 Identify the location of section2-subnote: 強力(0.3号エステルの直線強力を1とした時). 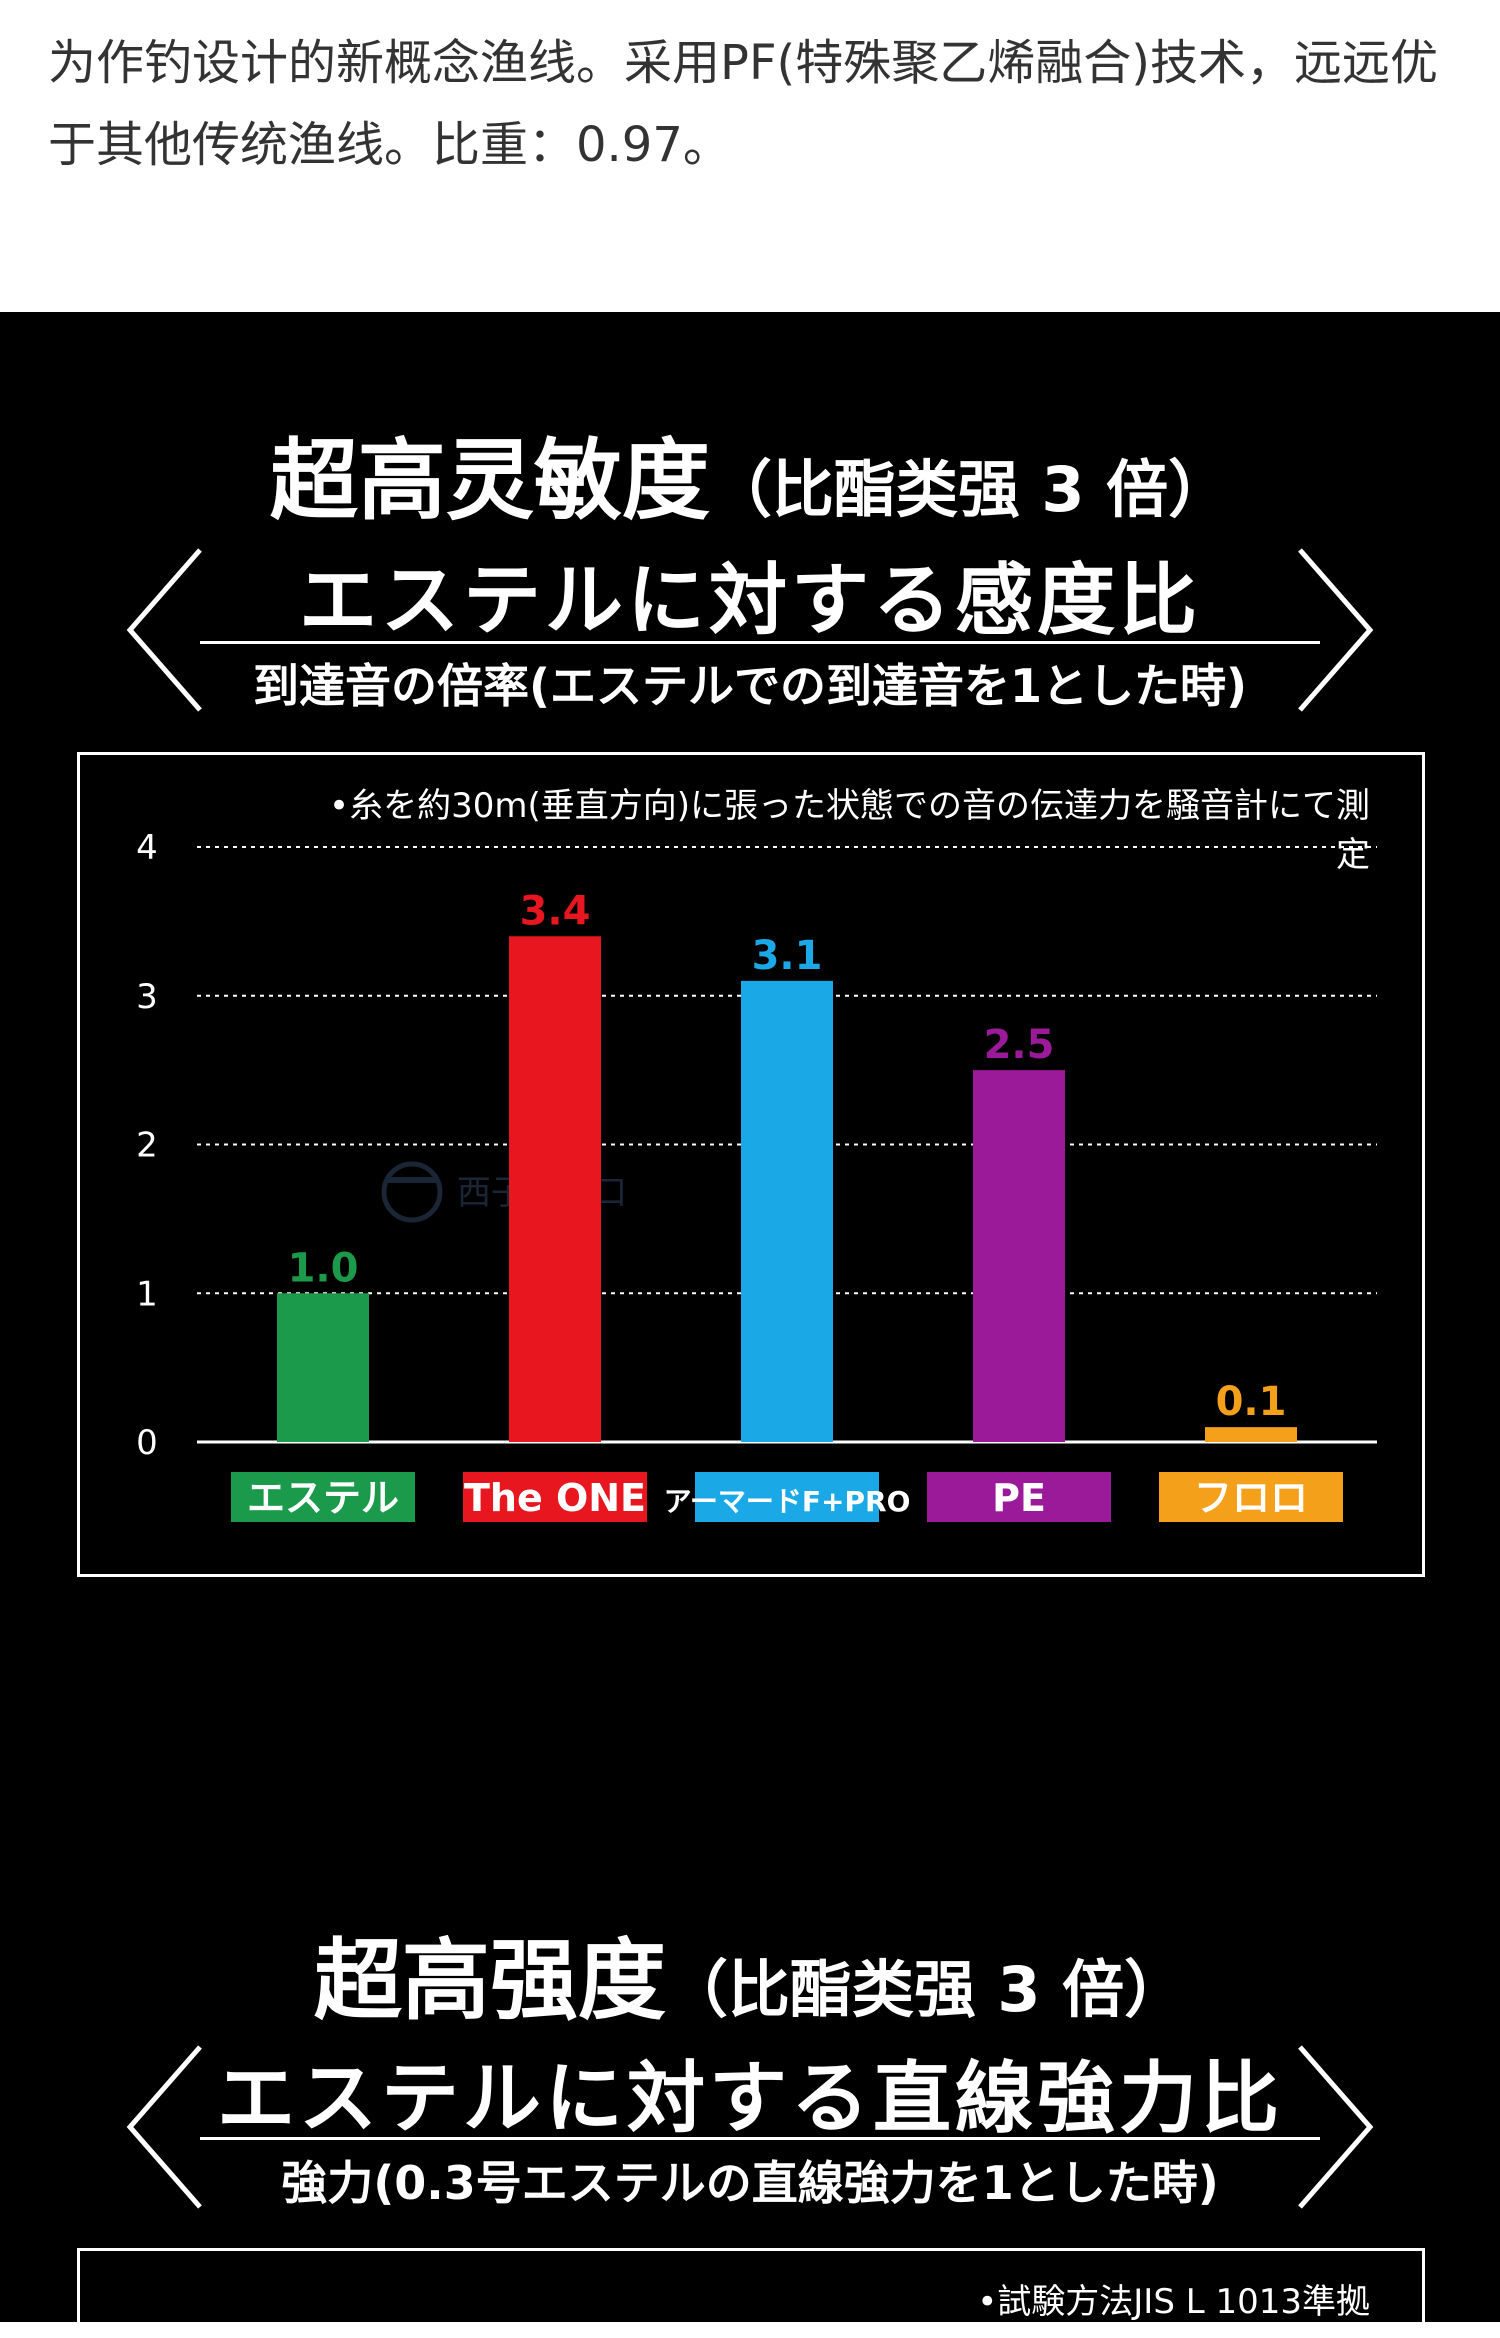
(750, 2183).